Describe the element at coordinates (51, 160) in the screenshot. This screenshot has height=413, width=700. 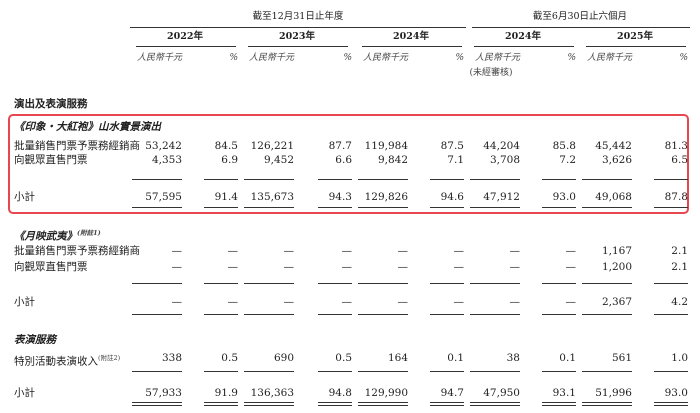
I see `row-label: 向觀眾直售門票` at that location.